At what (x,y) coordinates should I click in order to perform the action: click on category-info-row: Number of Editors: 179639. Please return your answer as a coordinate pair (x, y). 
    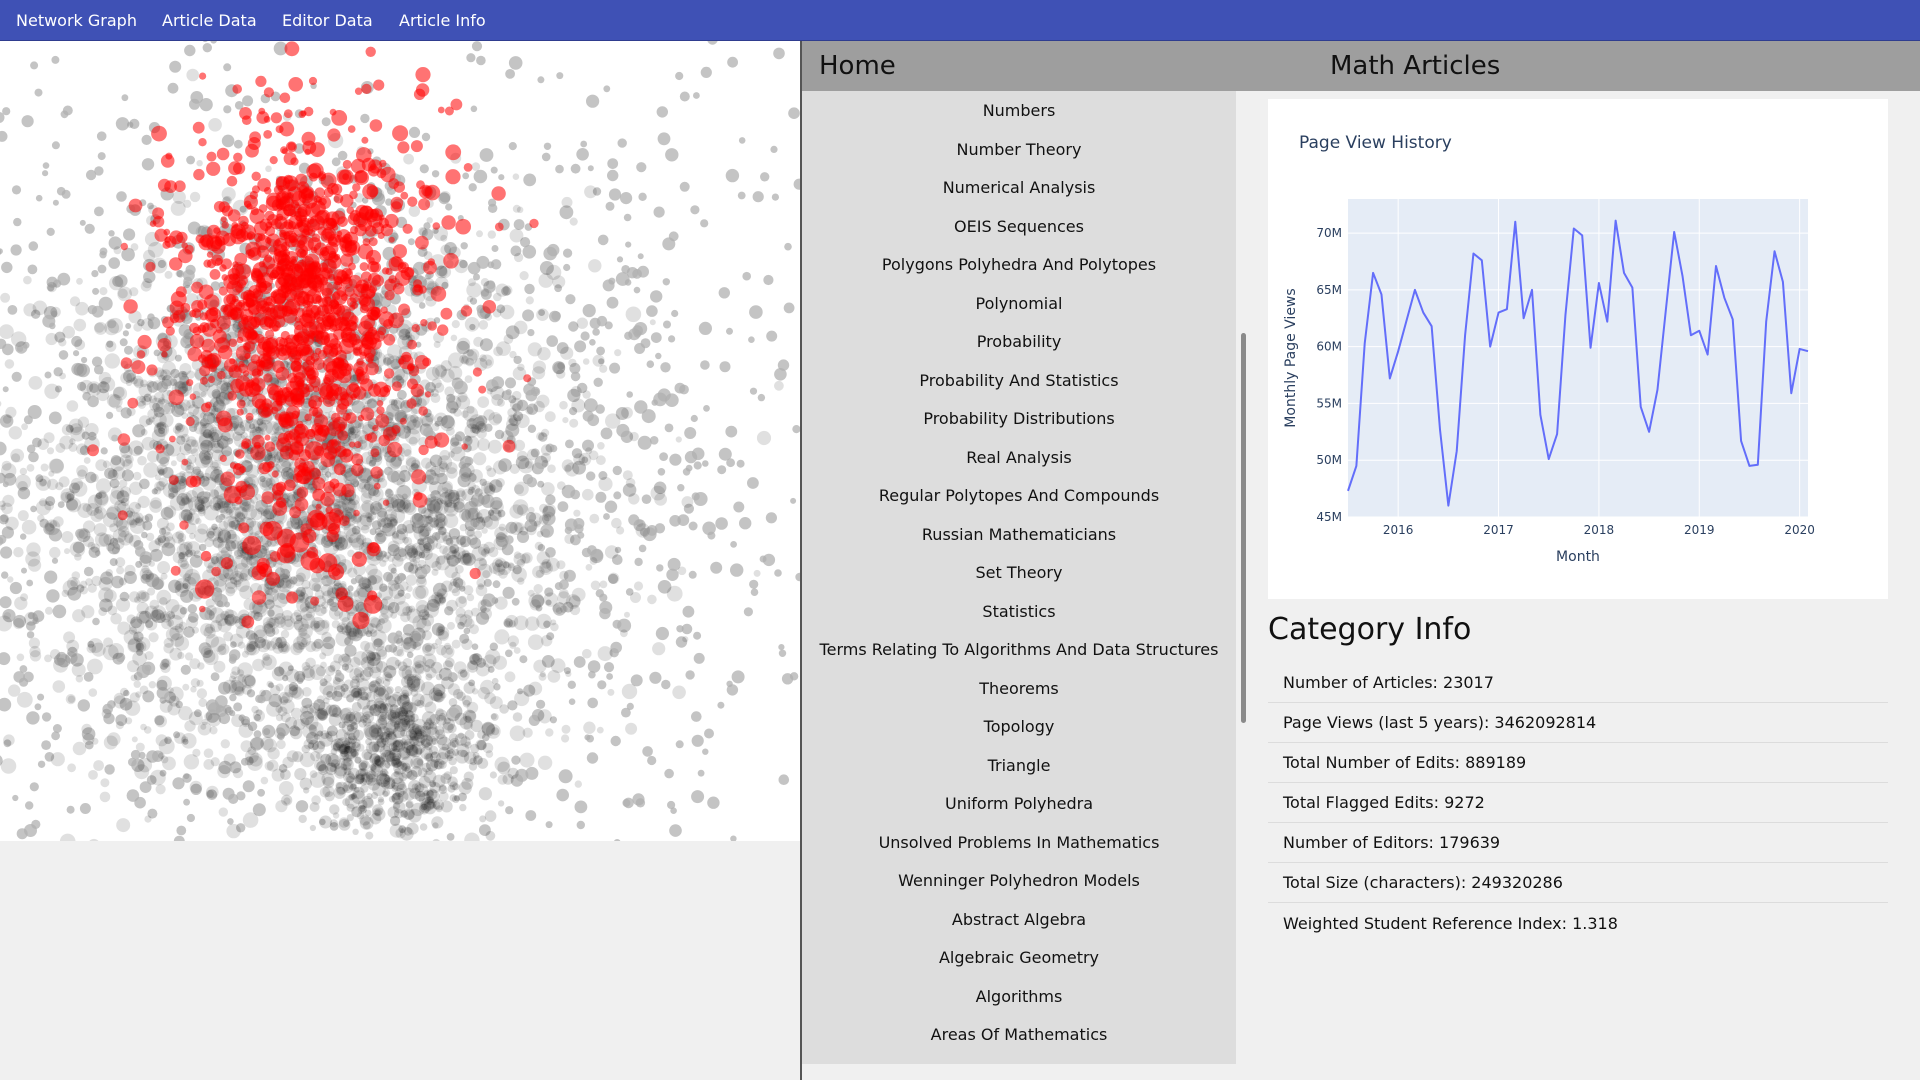
    Looking at the image, I should click on (1578, 843).